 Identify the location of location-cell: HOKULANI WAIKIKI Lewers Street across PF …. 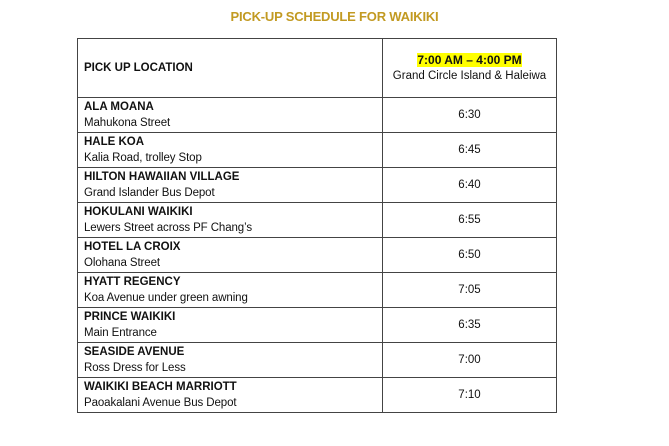
(230, 220).